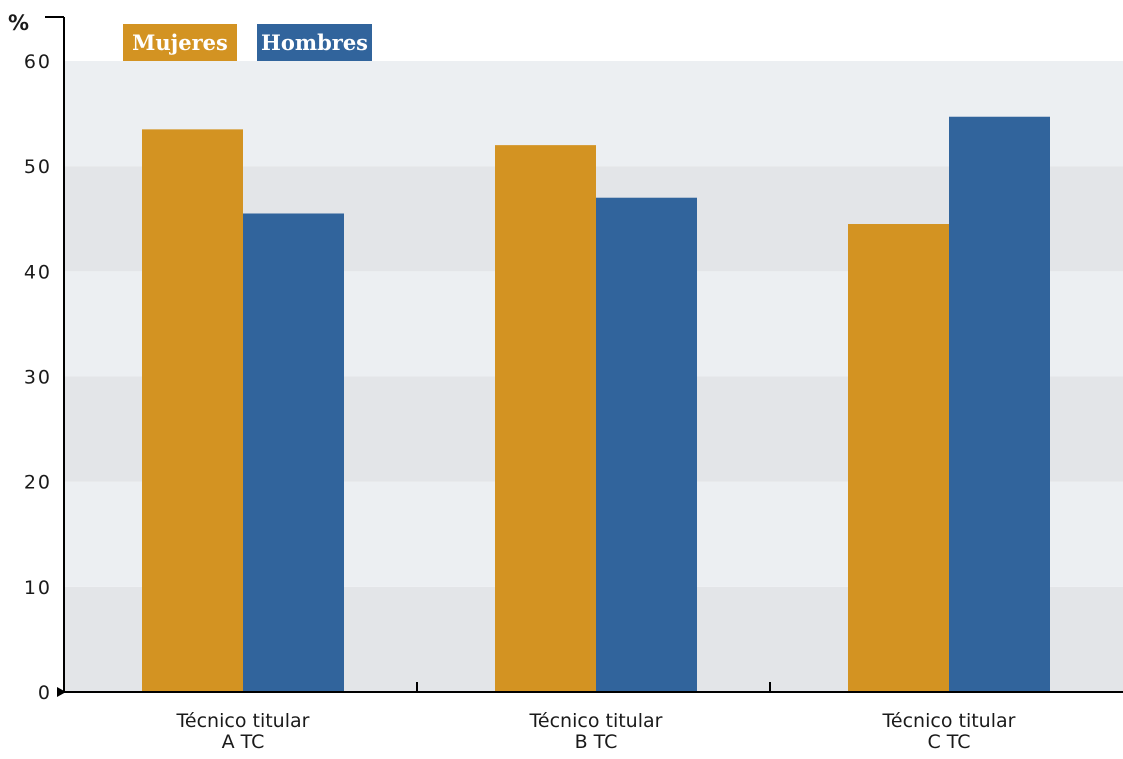  Describe the element at coordinates (38, 62) in the screenshot. I see `y-tick-label: 60` at that location.